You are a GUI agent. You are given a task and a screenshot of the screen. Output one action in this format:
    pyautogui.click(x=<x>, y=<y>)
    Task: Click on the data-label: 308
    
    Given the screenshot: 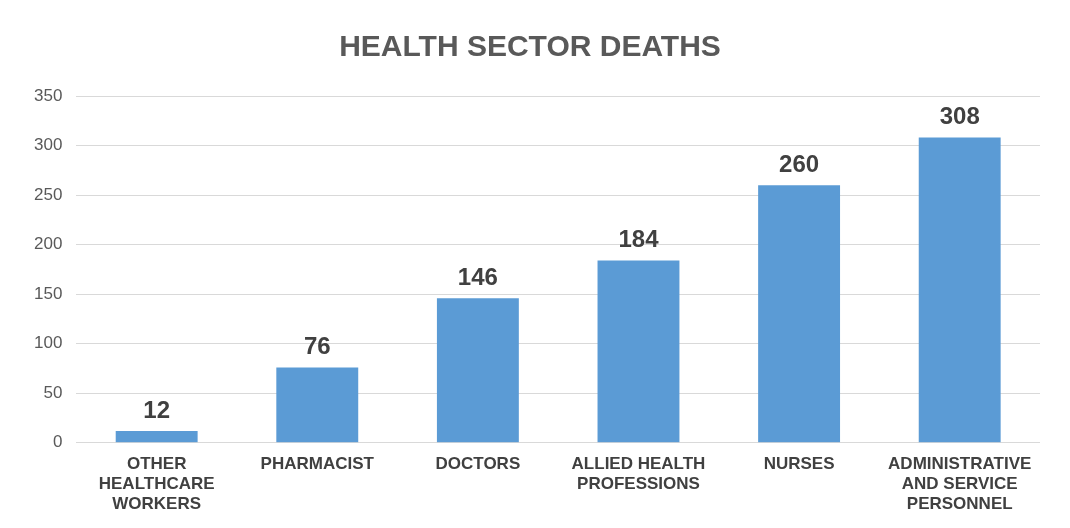 What is the action you would take?
    pyautogui.click(x=959, y=116)
    